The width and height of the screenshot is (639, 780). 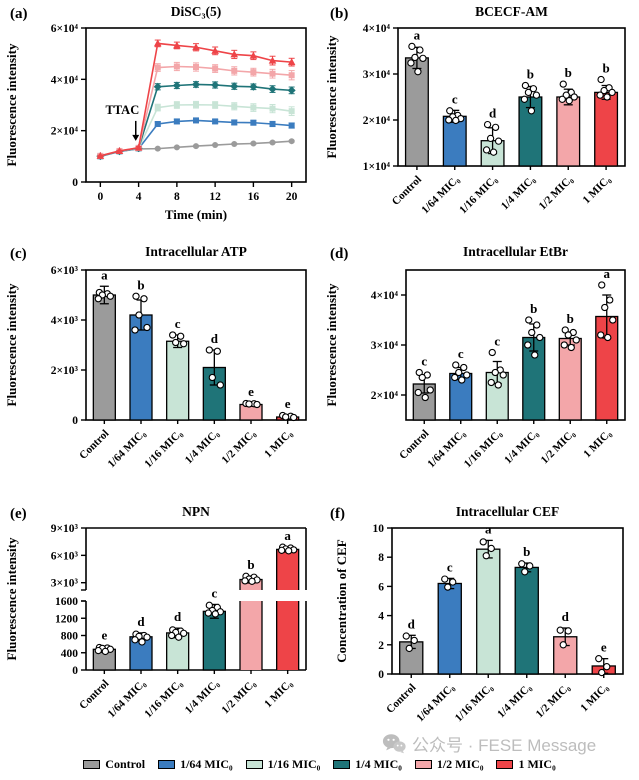 I want to click on svg-text: 9×10³, so click(x=65, y=529).